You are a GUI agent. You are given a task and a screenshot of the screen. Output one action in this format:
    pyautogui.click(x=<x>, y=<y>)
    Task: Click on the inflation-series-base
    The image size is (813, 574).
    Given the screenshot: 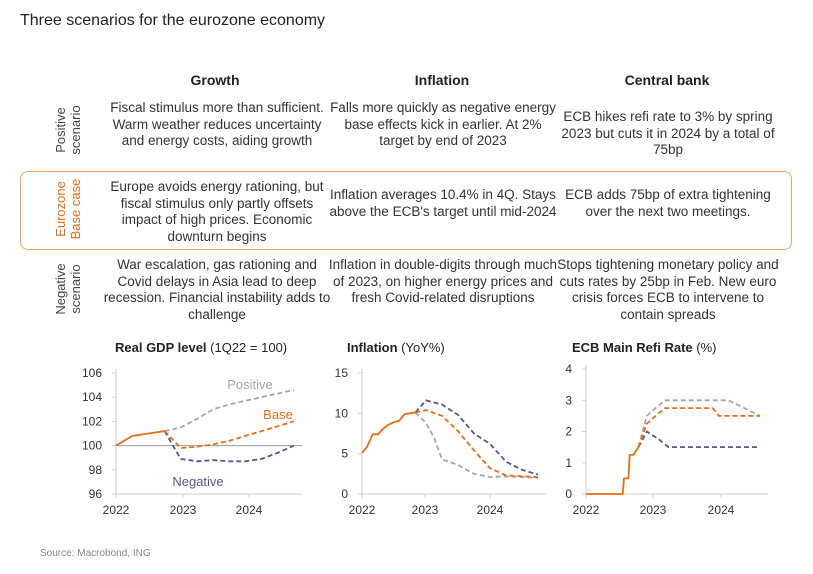 What is the action you would take?
    pyautogui.click(x=477, y=443)
    